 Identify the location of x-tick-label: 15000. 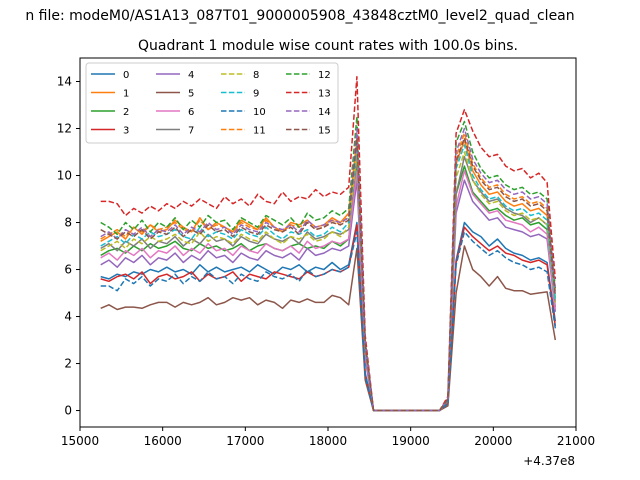
(80, 441).